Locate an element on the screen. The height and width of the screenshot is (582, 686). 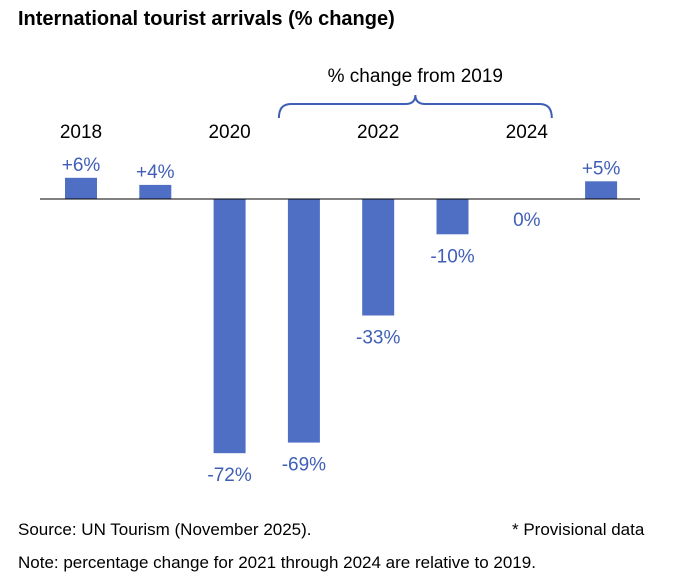
provisional-note: * Provisional data is located at coordinates (578, 529).